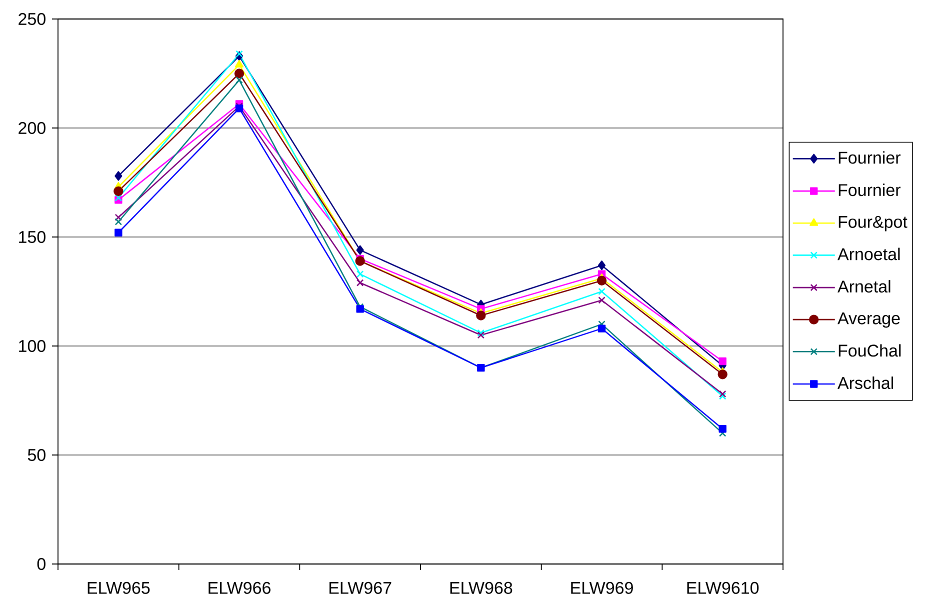 This screenshot has width=932, height=606. Describe the element at coordinates (41, 564) in the screenshot. I see `y-tick-label: 0` at that location.